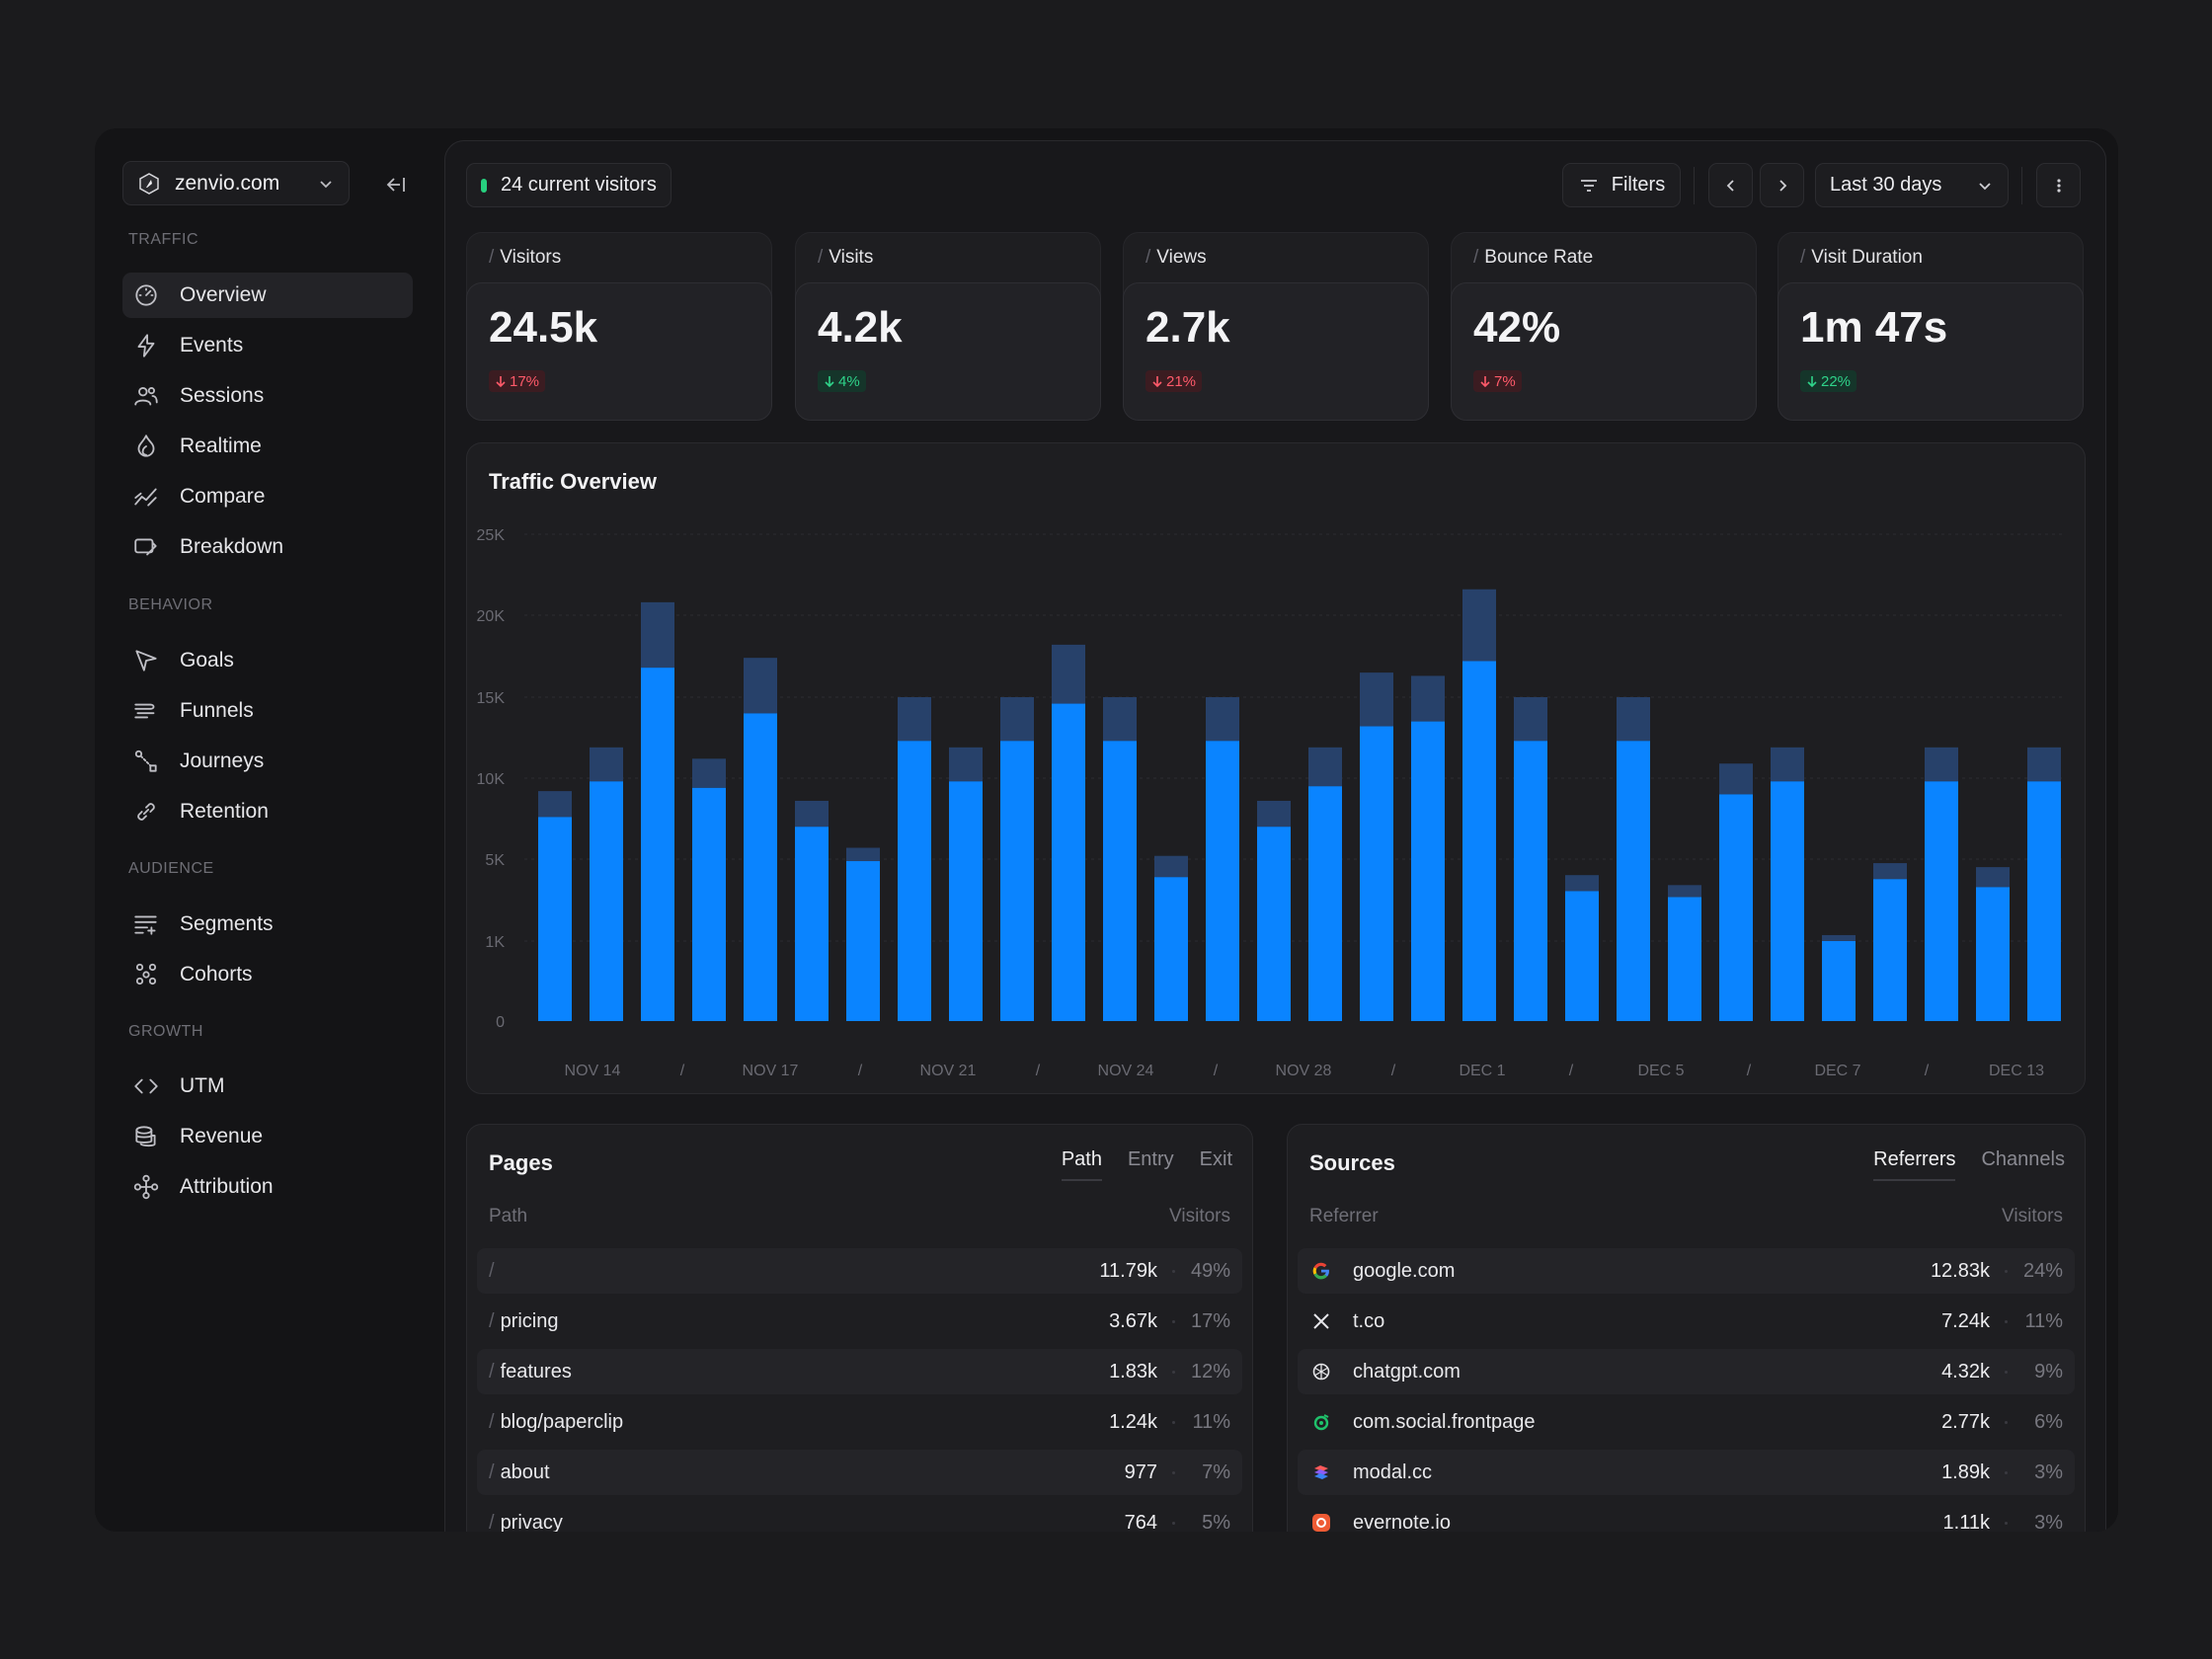 The height and width of the screenshot is (1659, 2212). Describe the element at coordinates (268, 762) in the screenshot. I see `sidebar-item-journeys: Journeys` at that location.